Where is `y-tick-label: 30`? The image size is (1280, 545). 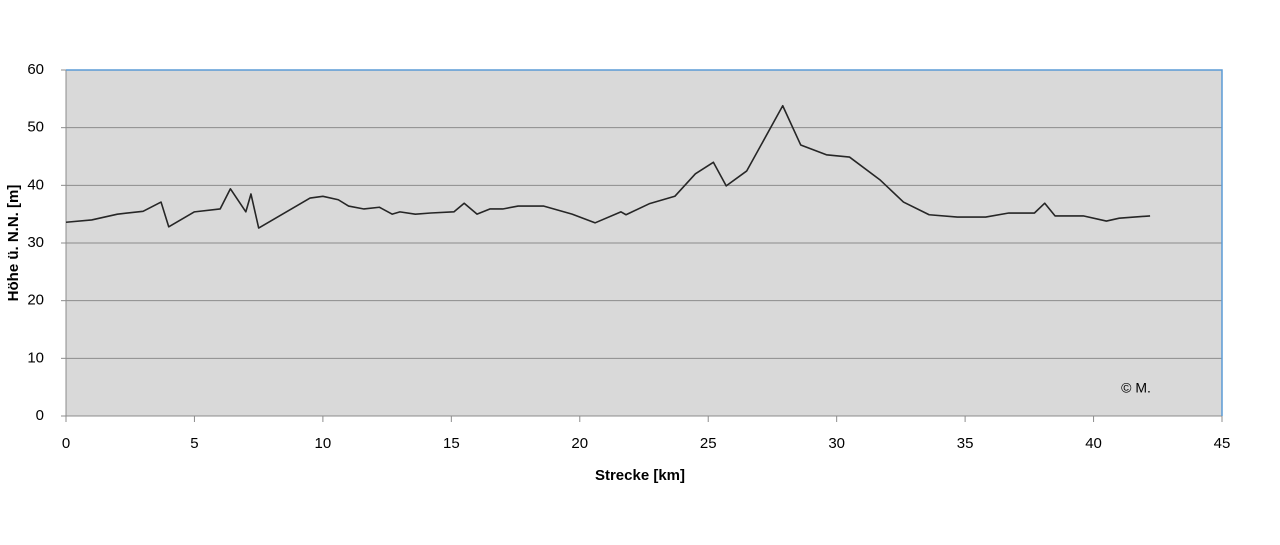 y-tick-label: 30 is located at coordinates (35, 242).